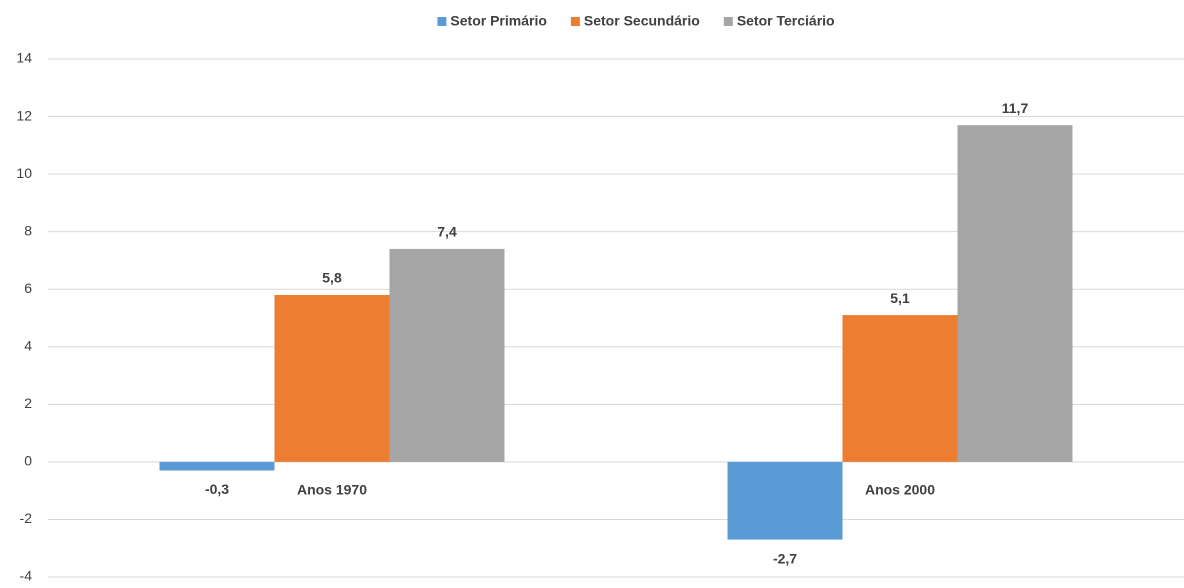  I want to click on y-tick-label: -4, so click(26, 575).